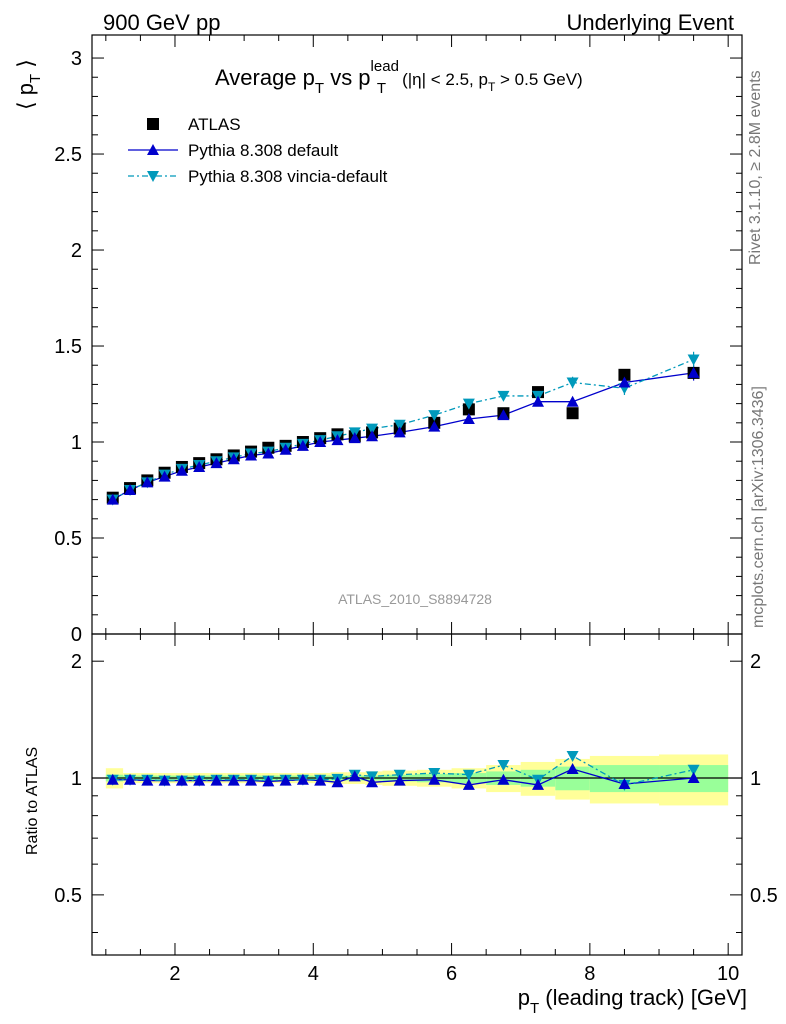 Image resolution: width=786 pixels, height=1024 pixels. Describe the element at coordinates (214, 124) in the screenshot. I see `legend-label-atlas: ATLAS` at that location.